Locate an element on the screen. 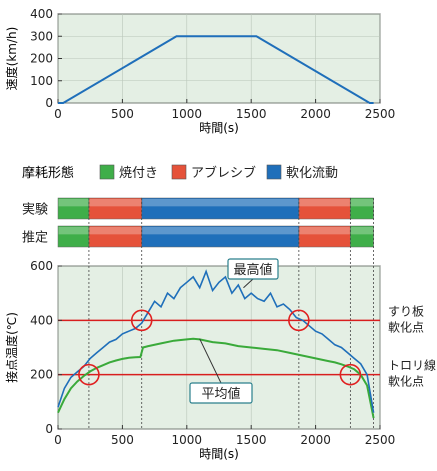 The image size is (437, 471). legend-items: 焼付き アブレシブ 軟化流動 is located at coordinates (218, 172).